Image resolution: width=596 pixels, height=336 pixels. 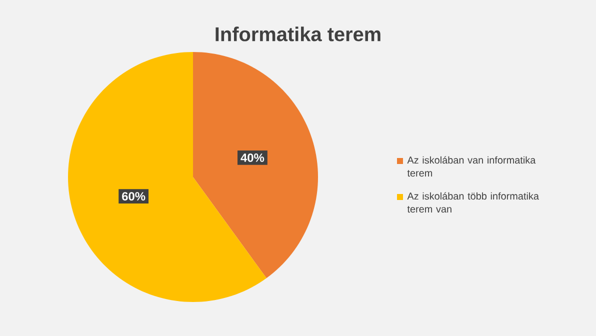 I want to click on data-label: 40%, so click(x=252, y=157).